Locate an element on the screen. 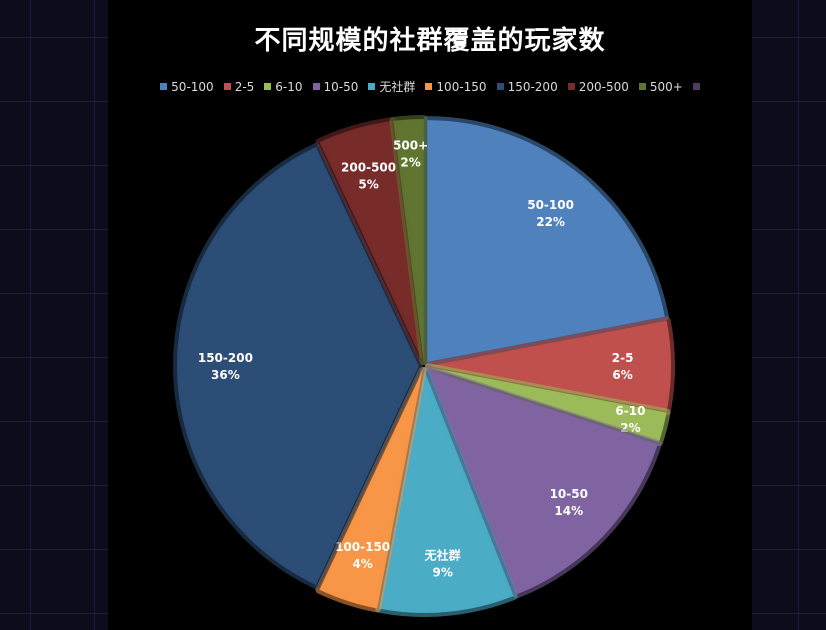 The width and height of the screenshot is (826, 630). slice-category-label: 2-5 is located at coordinates (623, 358).